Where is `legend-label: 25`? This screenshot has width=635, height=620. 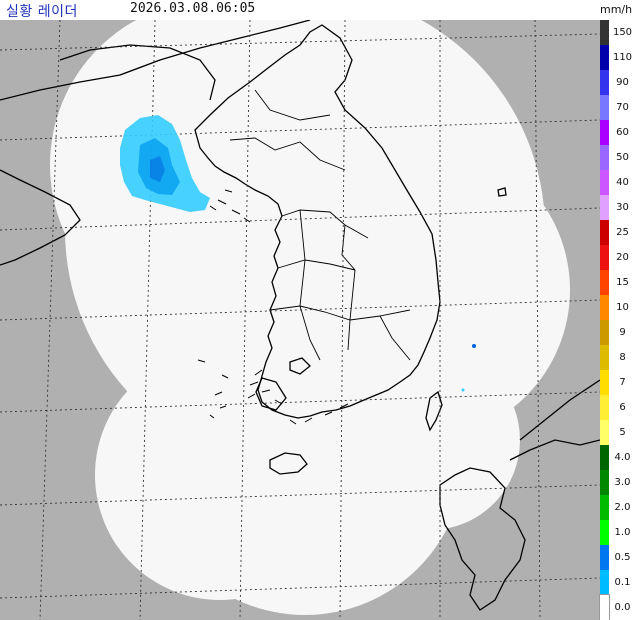 legend-label: 25 is located at coordinates (622, 232).